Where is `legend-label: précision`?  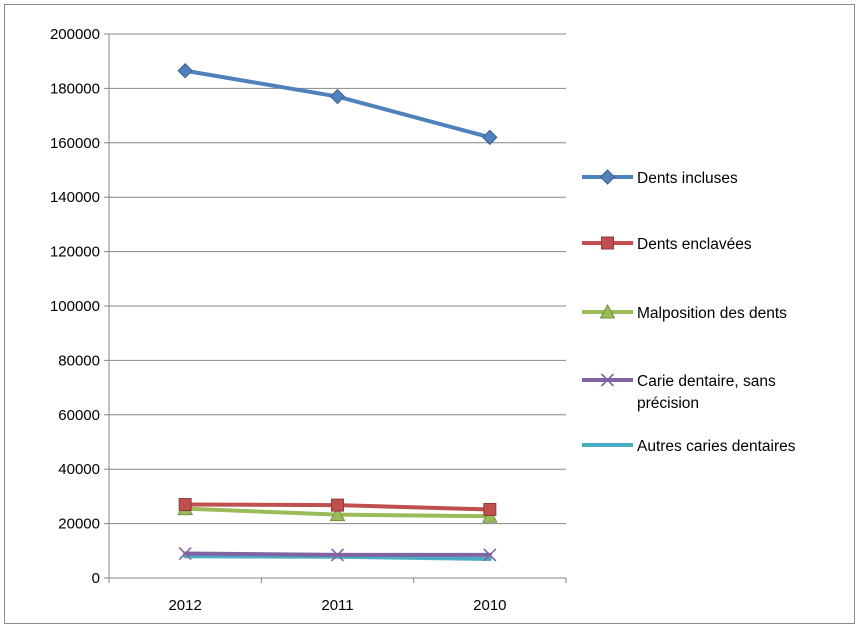 legend-label: précision is located at coordinates (668, 403).